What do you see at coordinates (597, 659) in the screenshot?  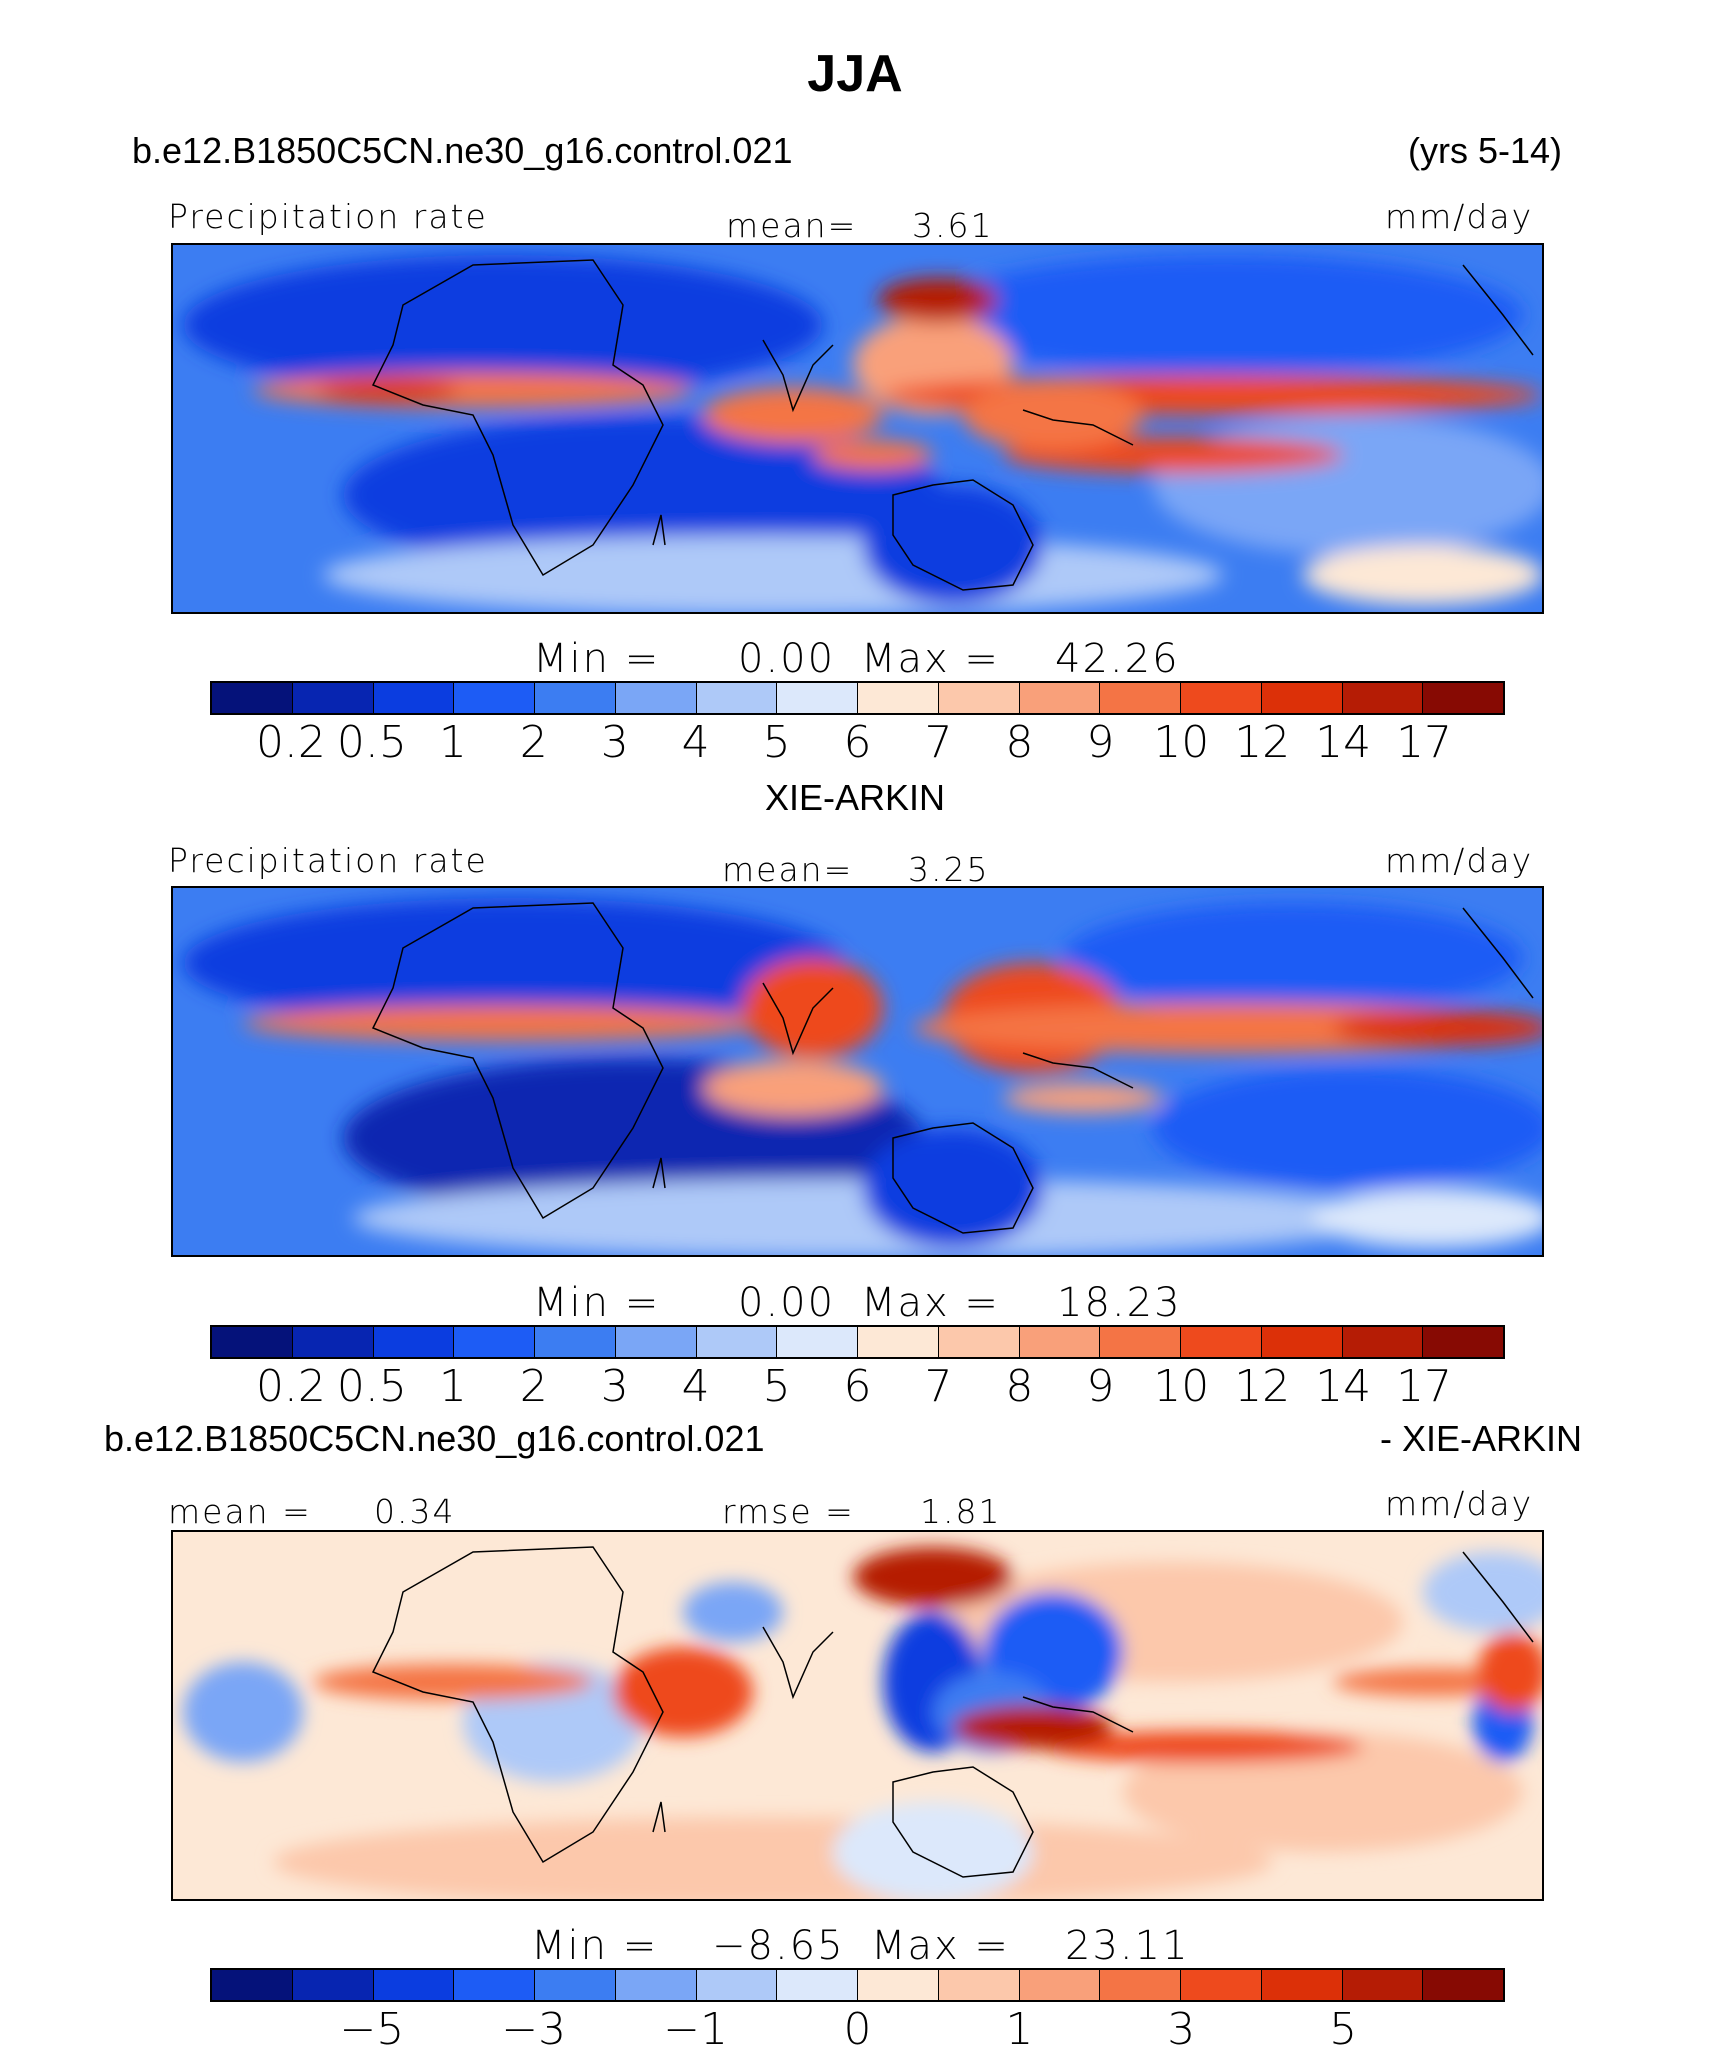 I see `panel1-min-label: Min =` at bounding box center [597, 659].